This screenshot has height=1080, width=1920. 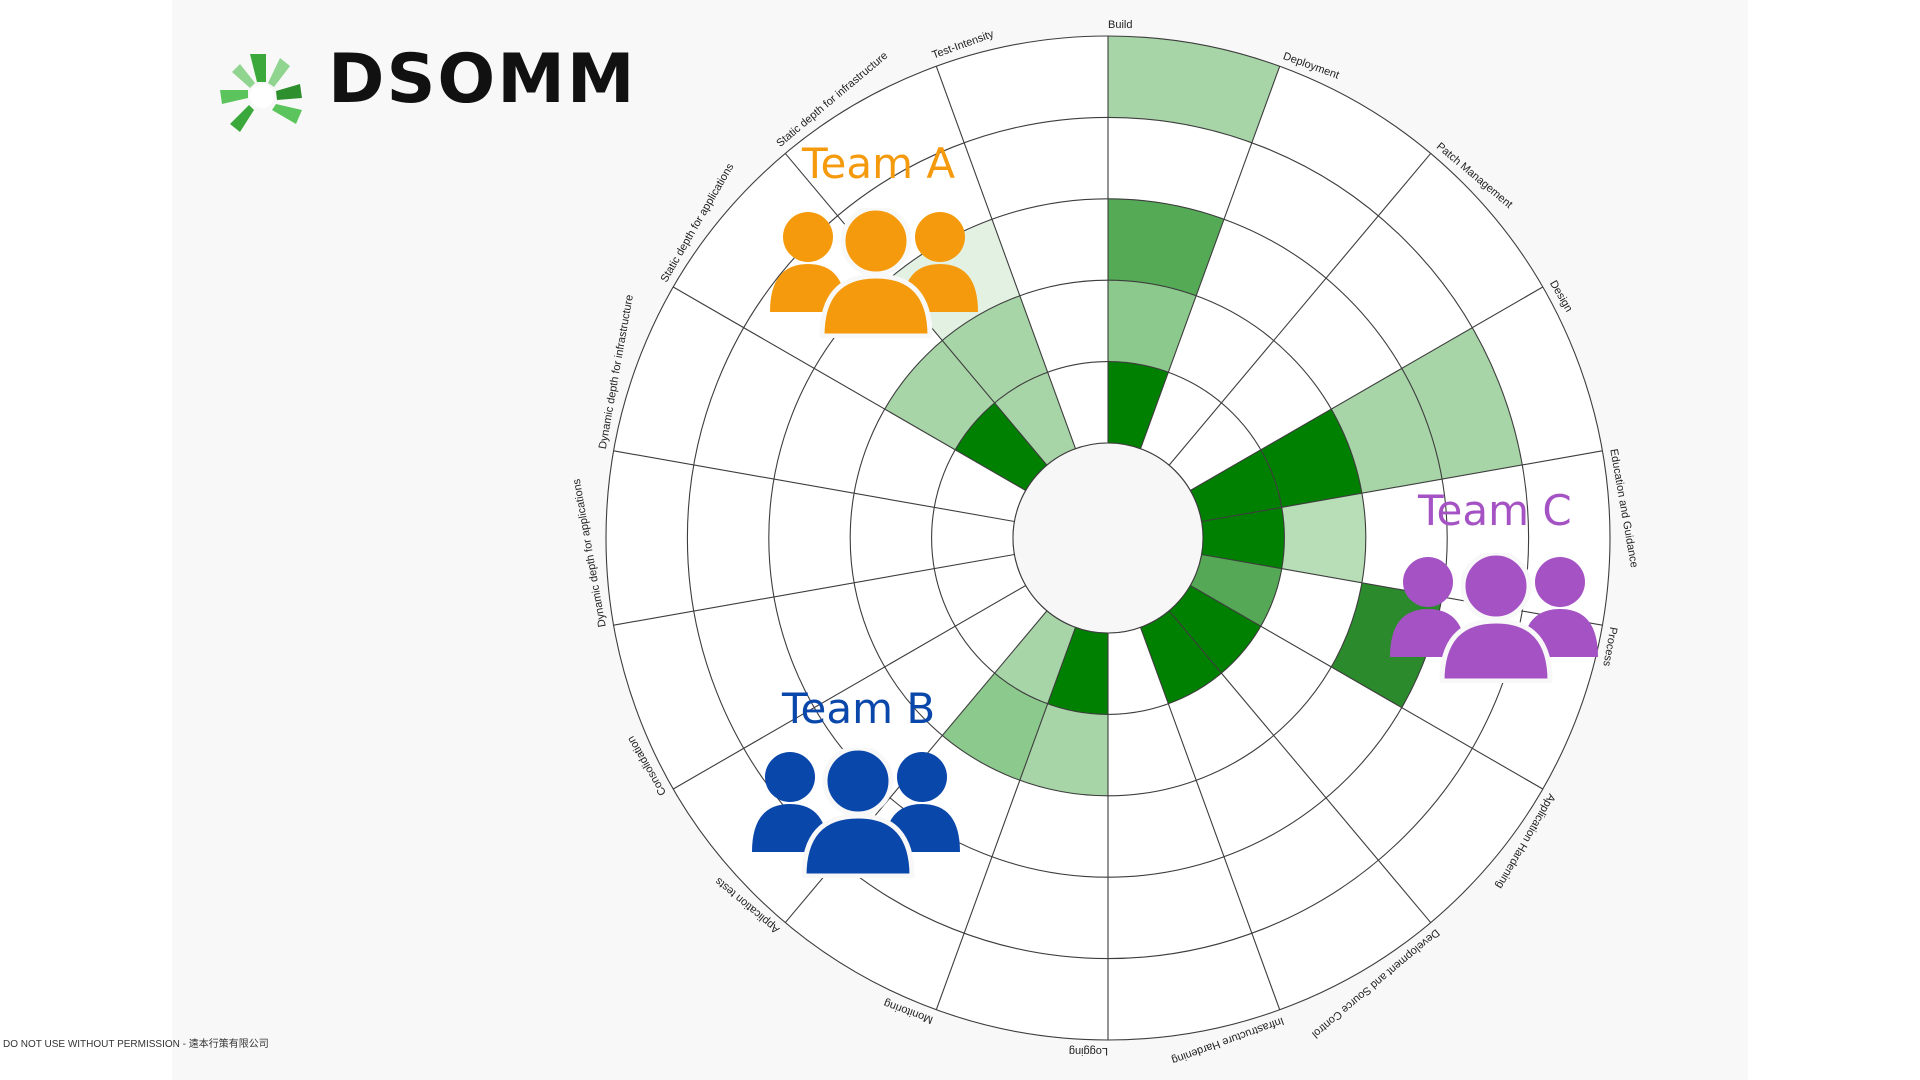 I want to click on brand-name: DSOMM, so click(x=482, y=79).